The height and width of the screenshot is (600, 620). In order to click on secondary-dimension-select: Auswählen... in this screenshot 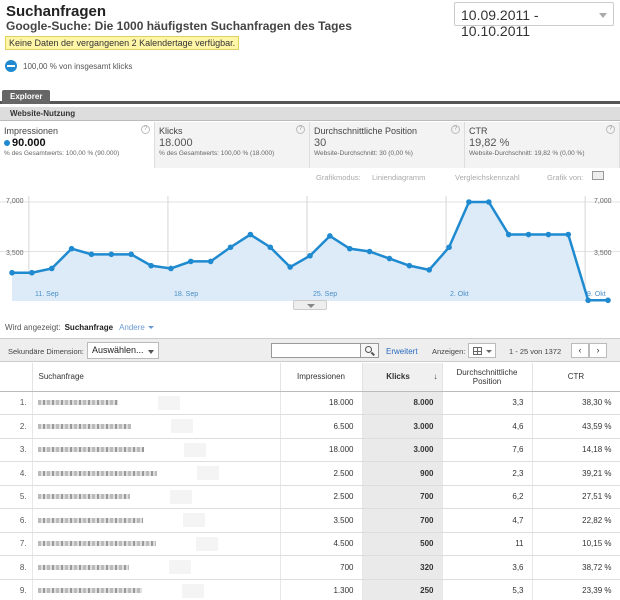, I will do `click(123, 350)`.